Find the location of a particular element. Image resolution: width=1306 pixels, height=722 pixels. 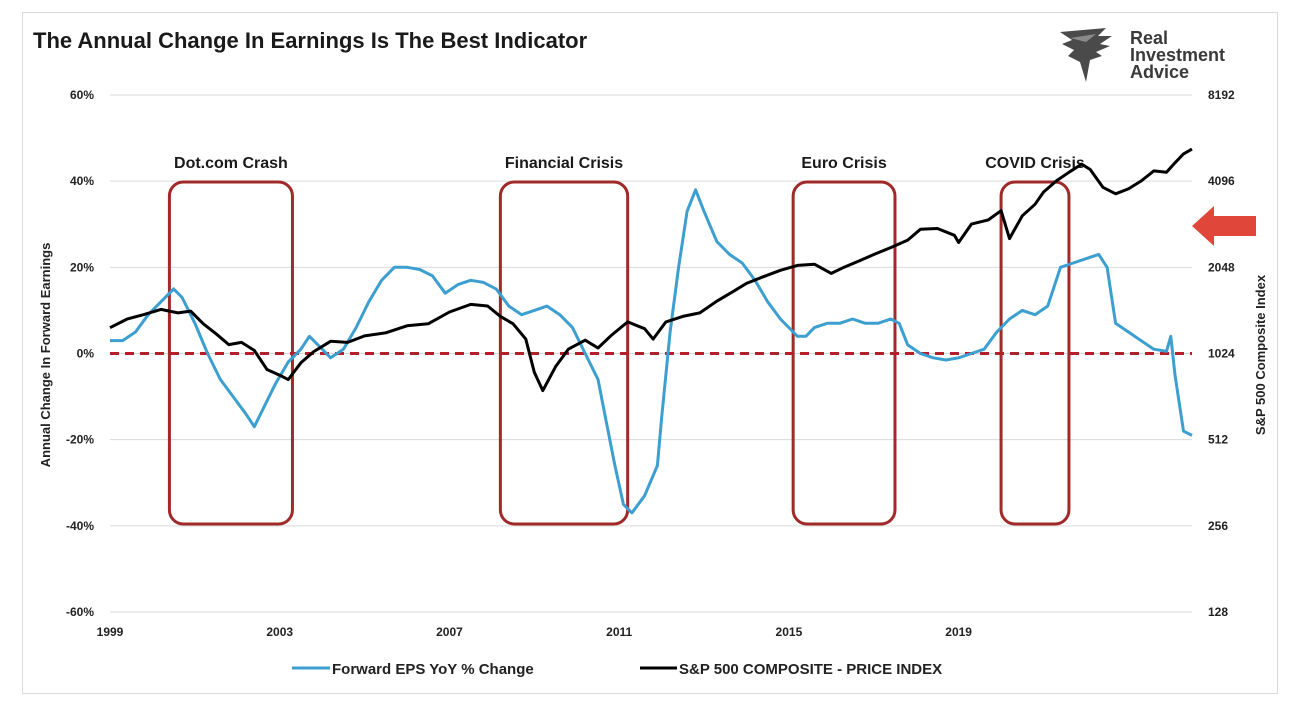

eagle-logo-icon is located at coordinates (1086, 57).